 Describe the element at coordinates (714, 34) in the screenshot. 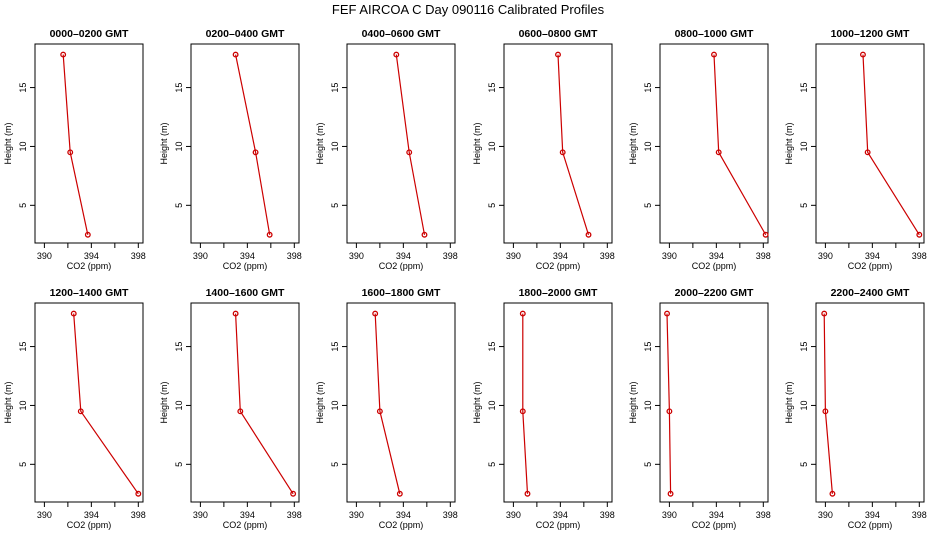

I see `panel-title: 0800–1000 GMT` at that location.